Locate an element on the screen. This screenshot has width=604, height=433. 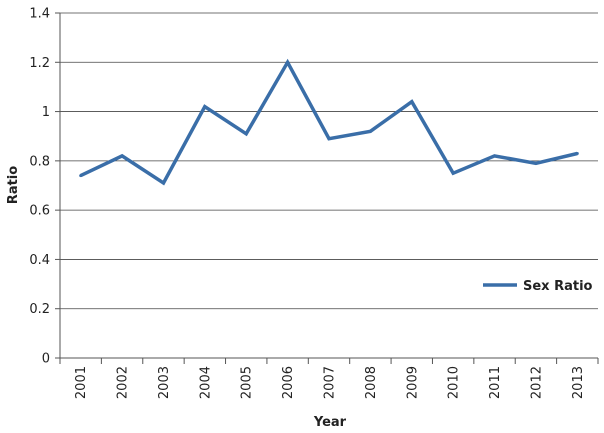
y-axis-title: Ratio is located at coordinates (13, 185).